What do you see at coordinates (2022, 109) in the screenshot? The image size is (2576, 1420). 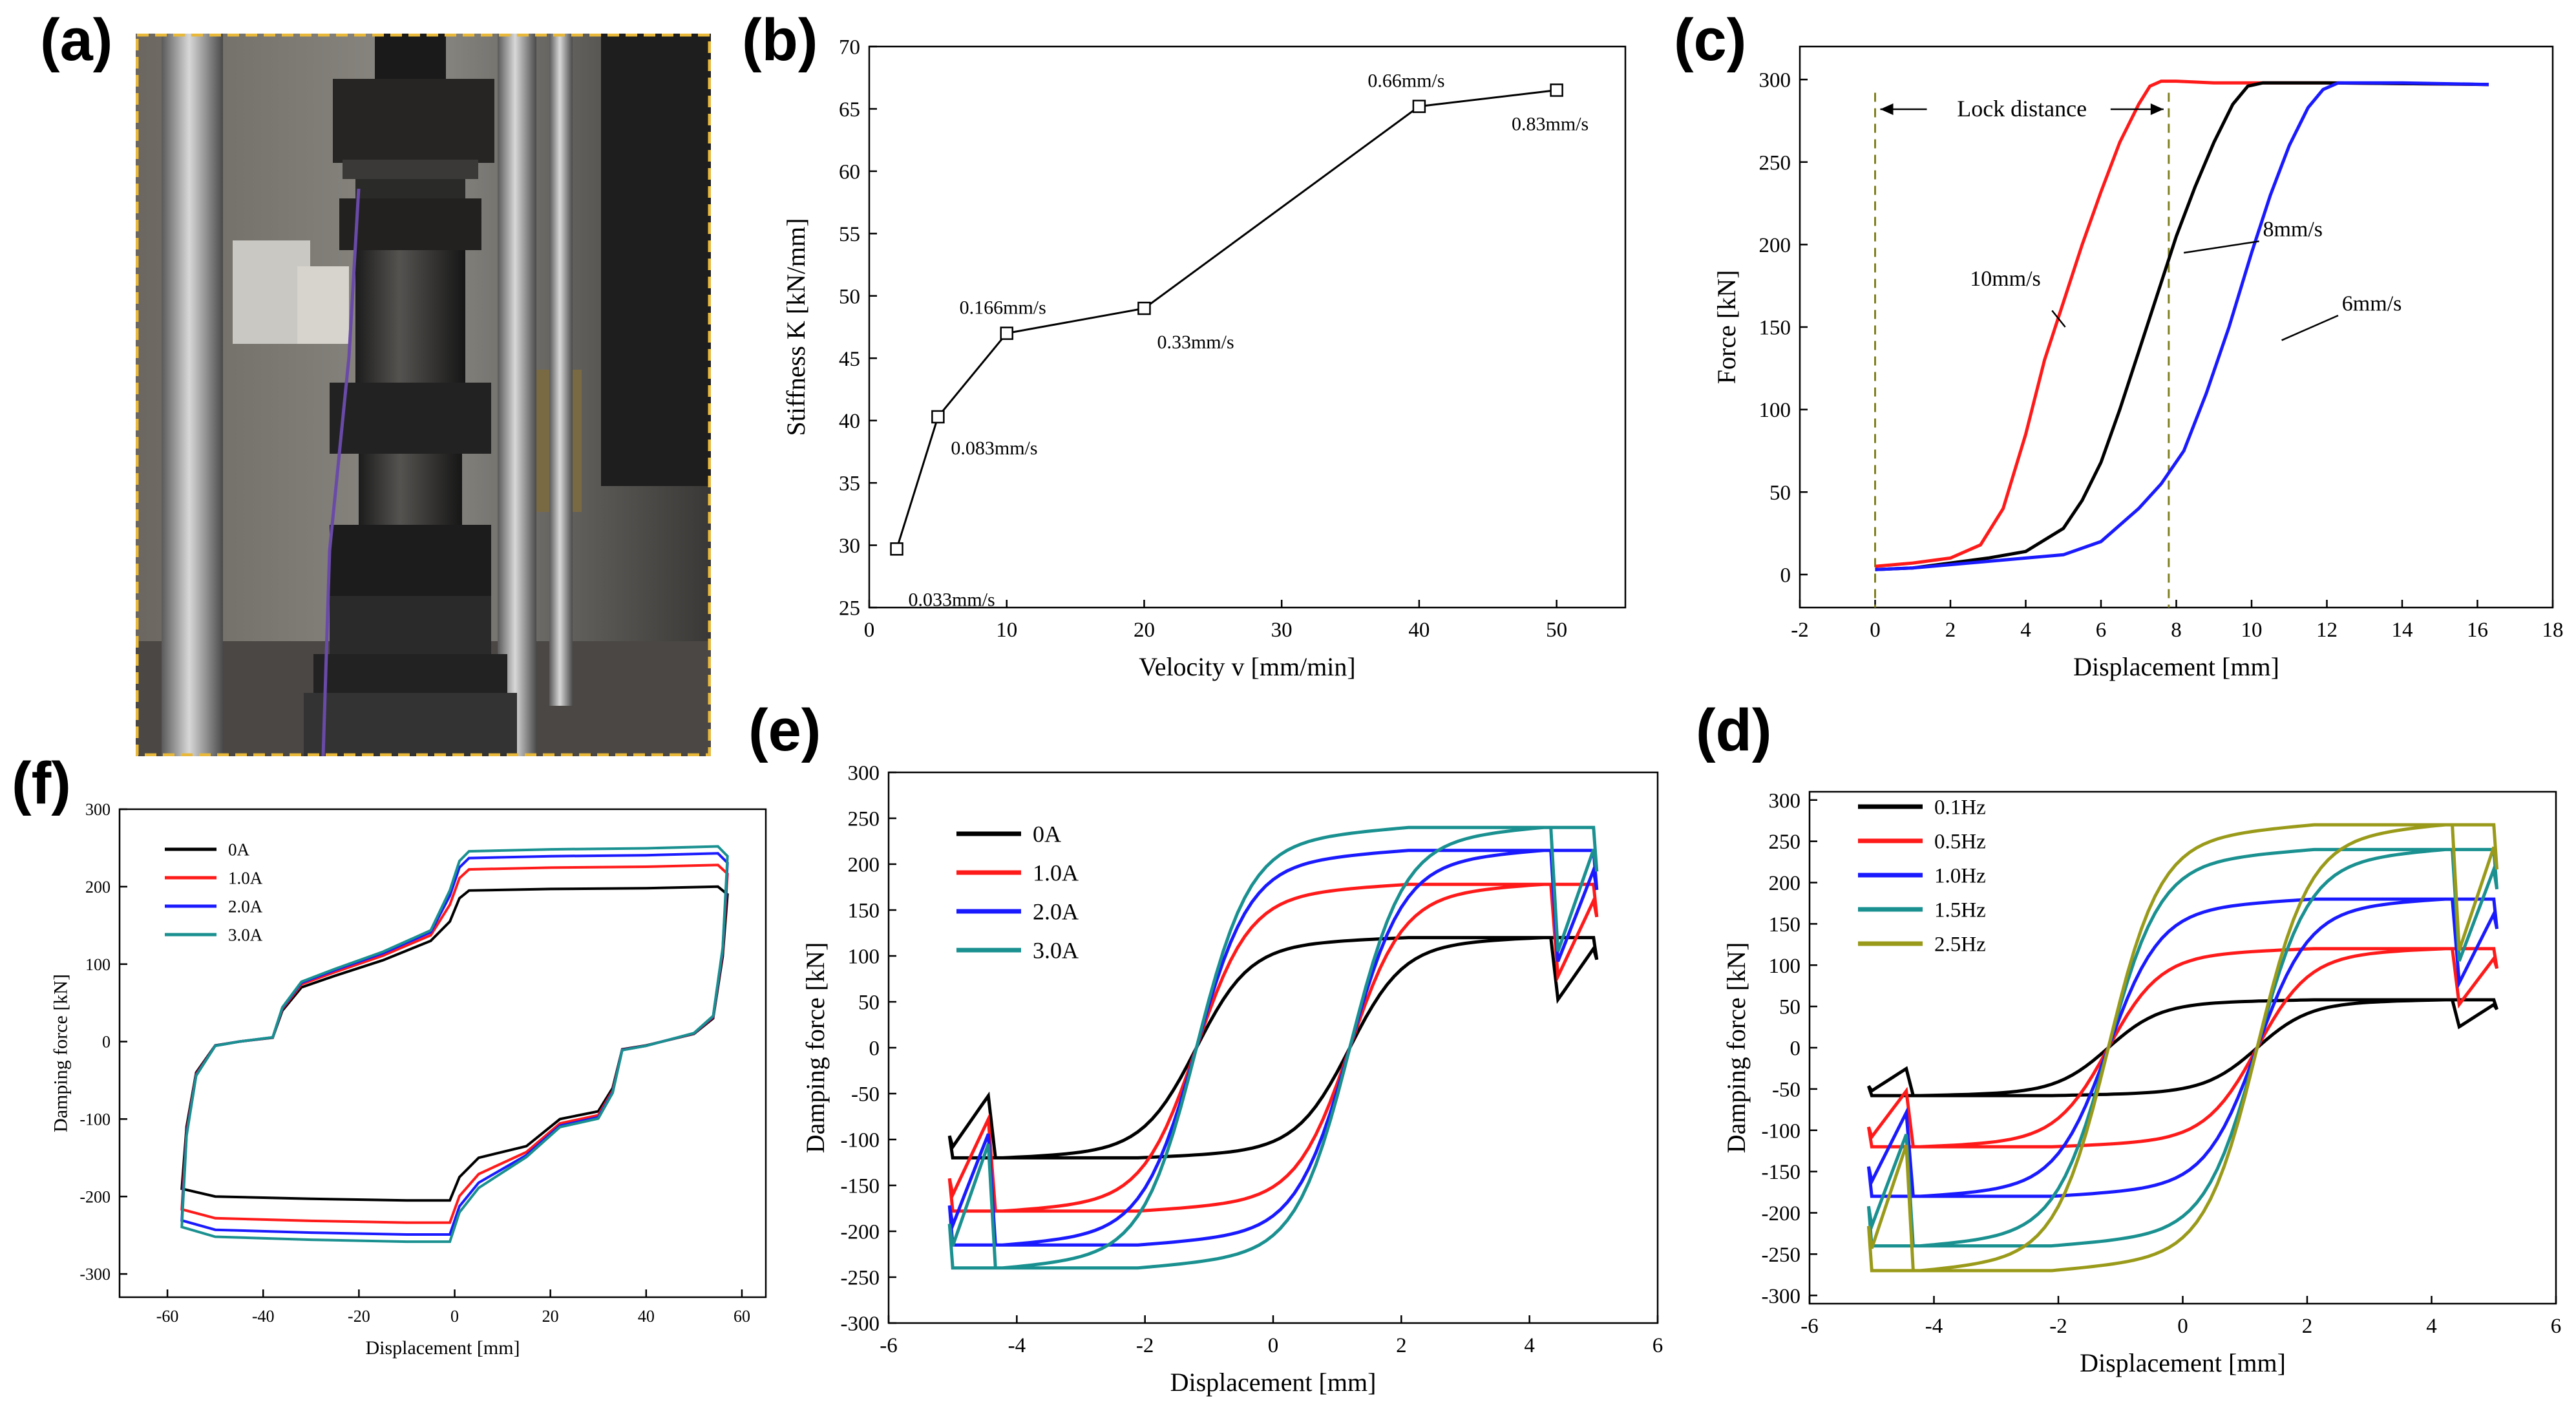 I see `lock-distance-label: Lock distance` at bounding box center [2022, 109].